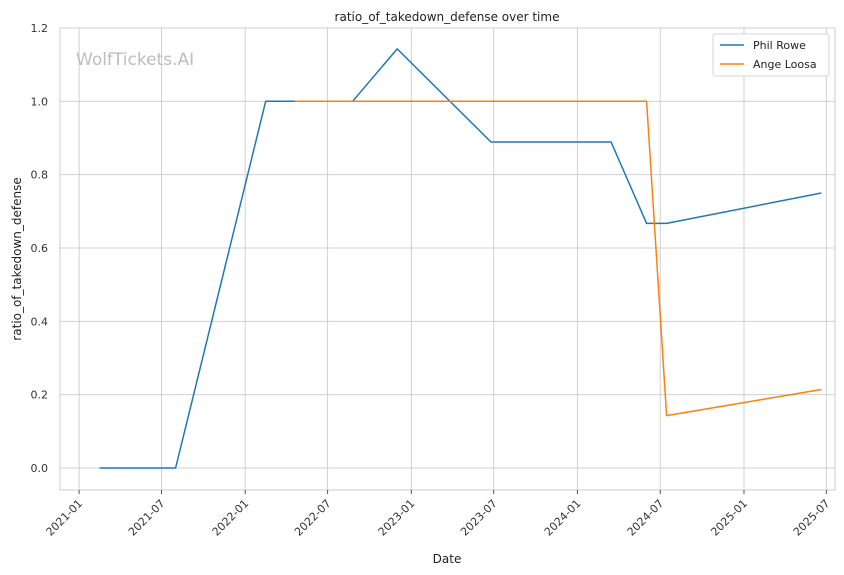 This screenshot has width=844, height=575. What do you see at coordinates (40, 28) in the screenshot?
I see `y-tick-label: 1.2` at bounding box center [40, 28].